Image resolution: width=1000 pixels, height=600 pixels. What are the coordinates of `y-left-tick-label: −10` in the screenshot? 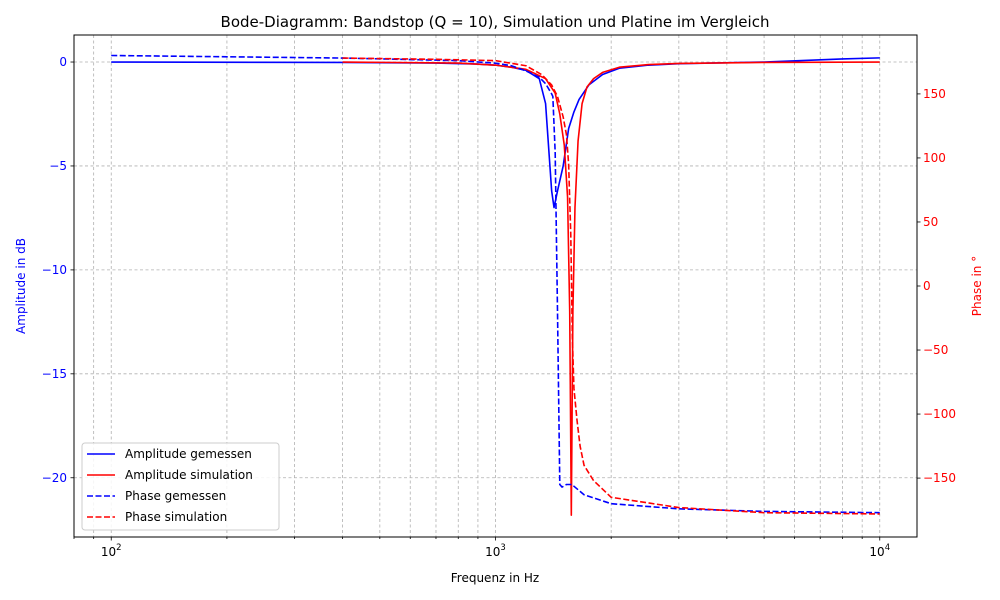 It's located at (54, 270).